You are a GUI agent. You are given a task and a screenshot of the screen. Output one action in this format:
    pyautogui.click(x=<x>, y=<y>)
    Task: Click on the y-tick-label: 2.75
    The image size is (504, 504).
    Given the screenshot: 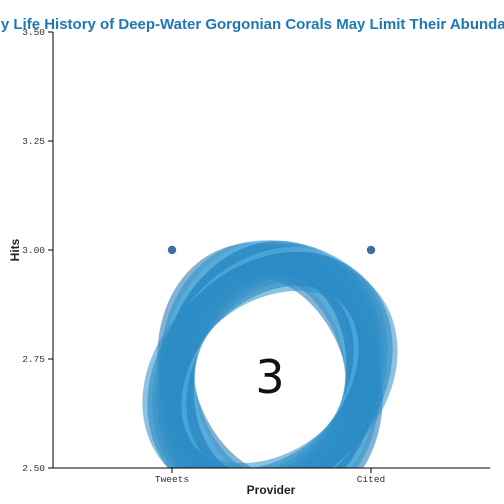 What is the action you would take?
    pyautogui.click(x=33, y=359)
    